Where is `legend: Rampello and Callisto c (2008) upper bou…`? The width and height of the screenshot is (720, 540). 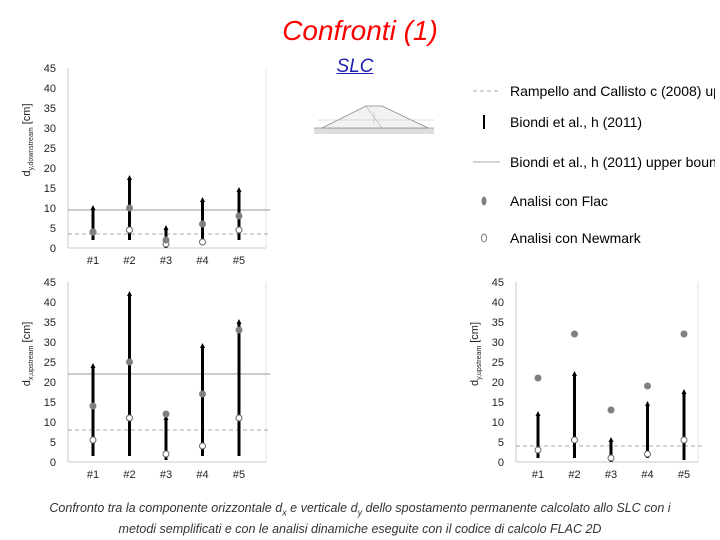 legend: Rampello and Callisto c (2008) upper bou… is located at coordinates (594, 164).